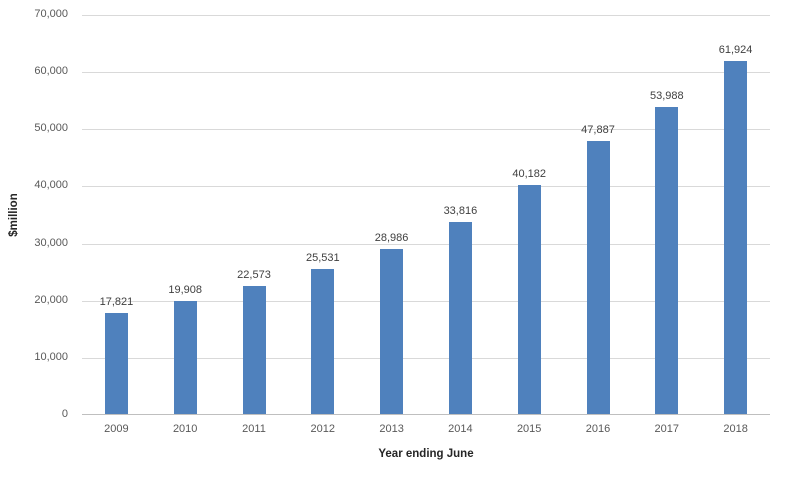 Image resolution: width=786 pixels, height=477 pixels. I want to click on y-tick-label: 70,000, so click(51, 14).